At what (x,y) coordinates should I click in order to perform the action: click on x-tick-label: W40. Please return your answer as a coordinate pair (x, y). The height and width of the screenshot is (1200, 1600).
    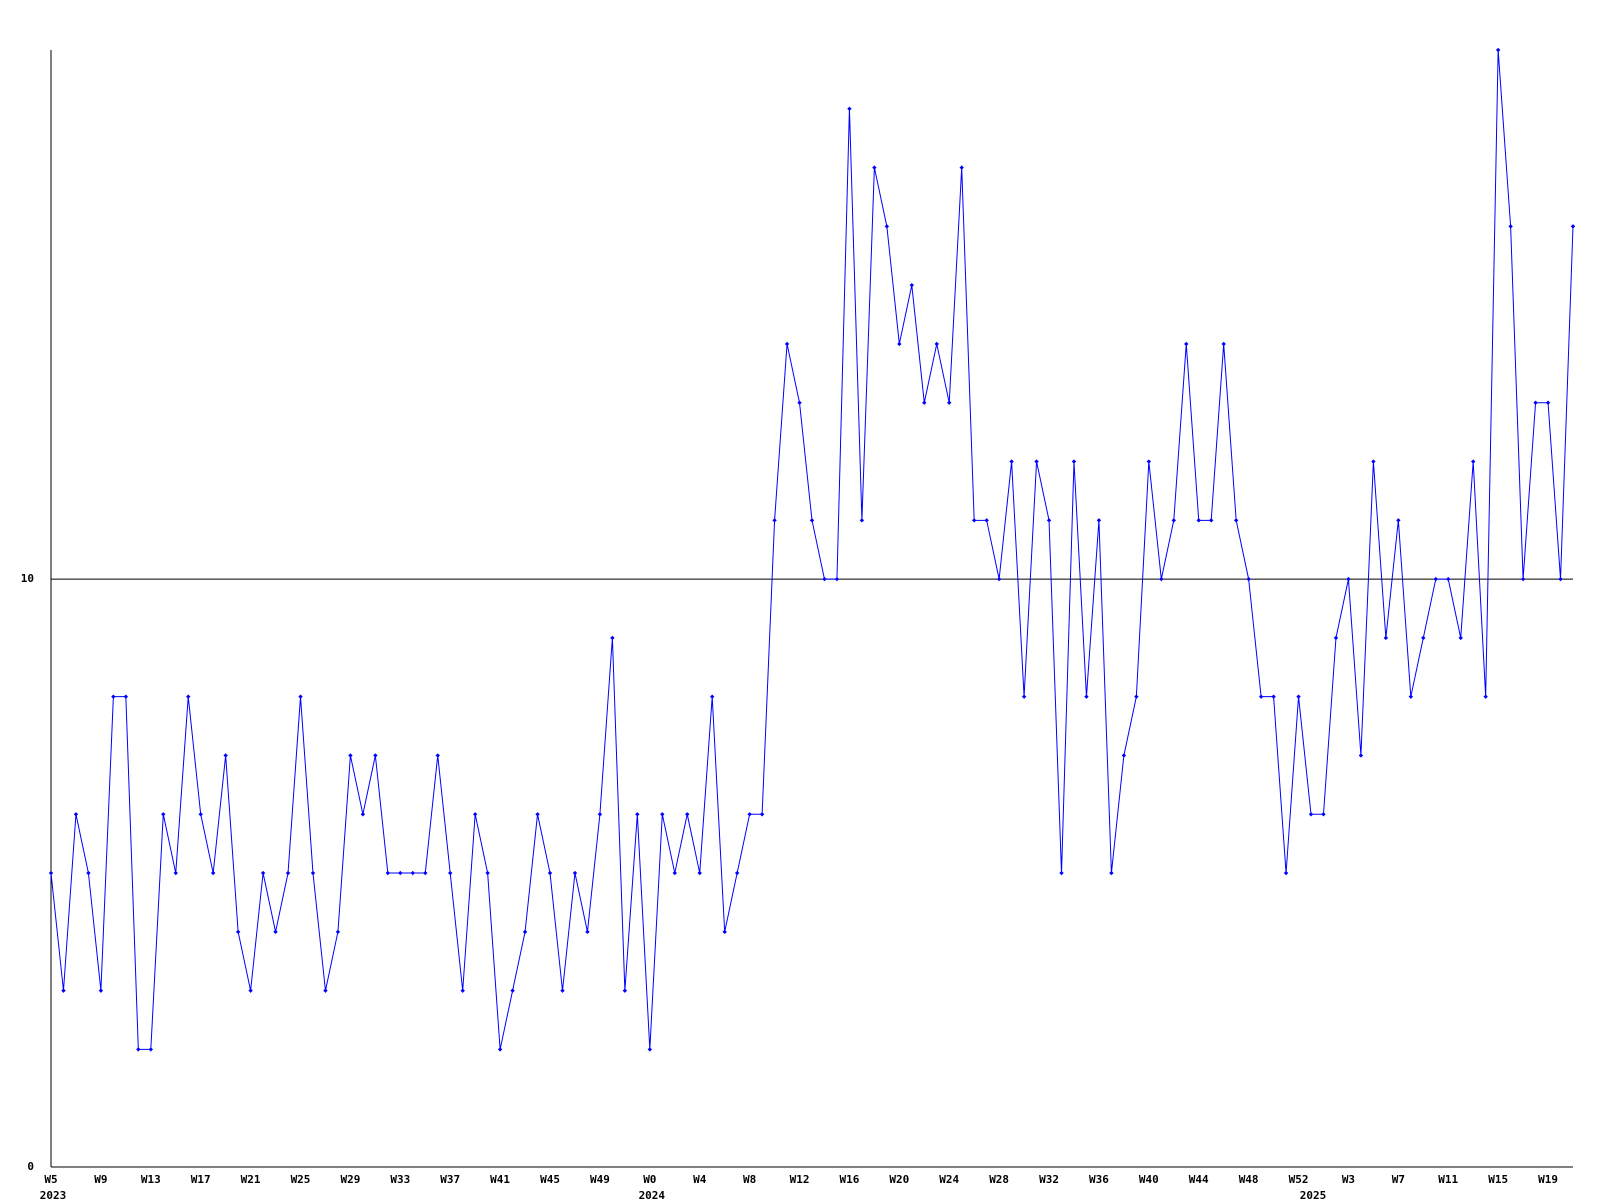
    Looking at the image, I should click on (1149, 1179).